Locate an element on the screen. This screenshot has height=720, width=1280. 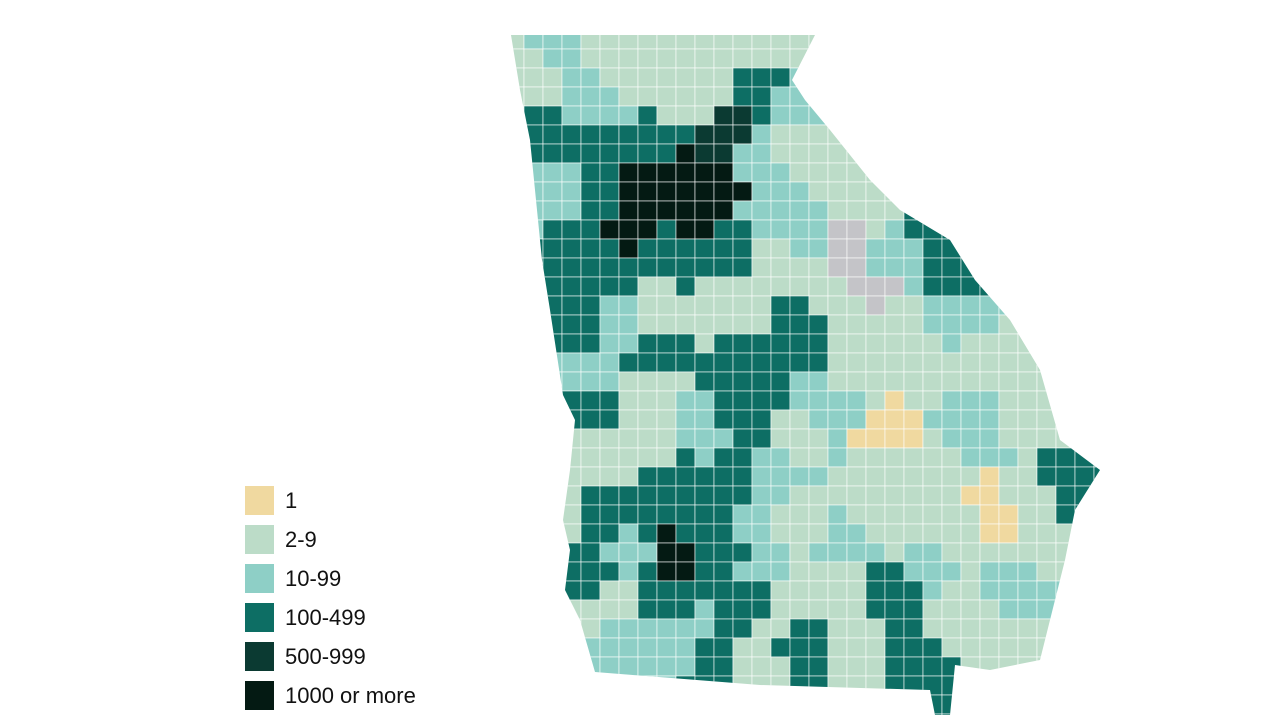
legend-label: 500-999 is located at coordinates (325, 656).